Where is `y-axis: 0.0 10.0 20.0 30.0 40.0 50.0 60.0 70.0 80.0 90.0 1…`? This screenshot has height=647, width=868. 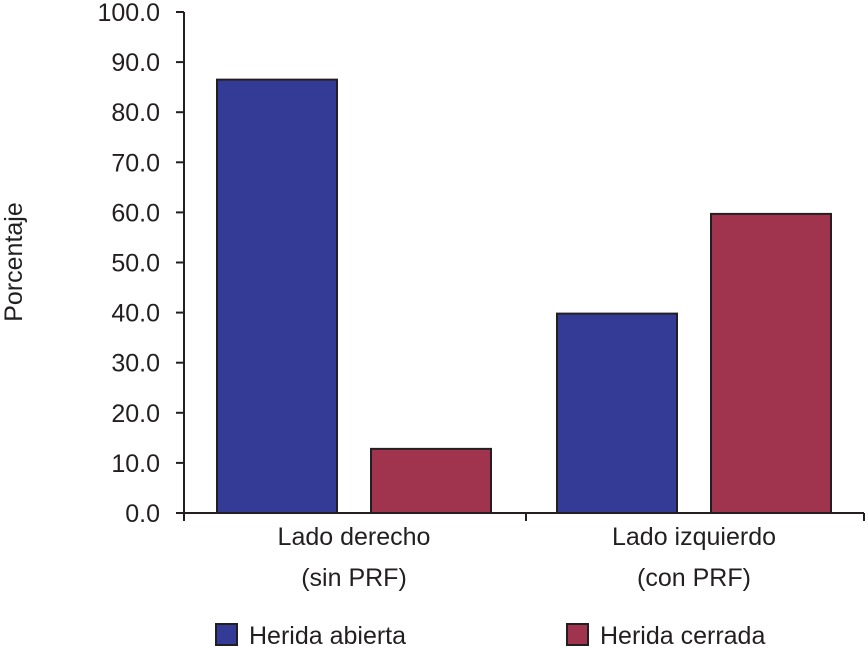
y-axis: 0.0 10.0 20.0 30.0 40.0 50.0 60.0 70.0 80.0 90.0 1… is located at coordinates (141, 264).